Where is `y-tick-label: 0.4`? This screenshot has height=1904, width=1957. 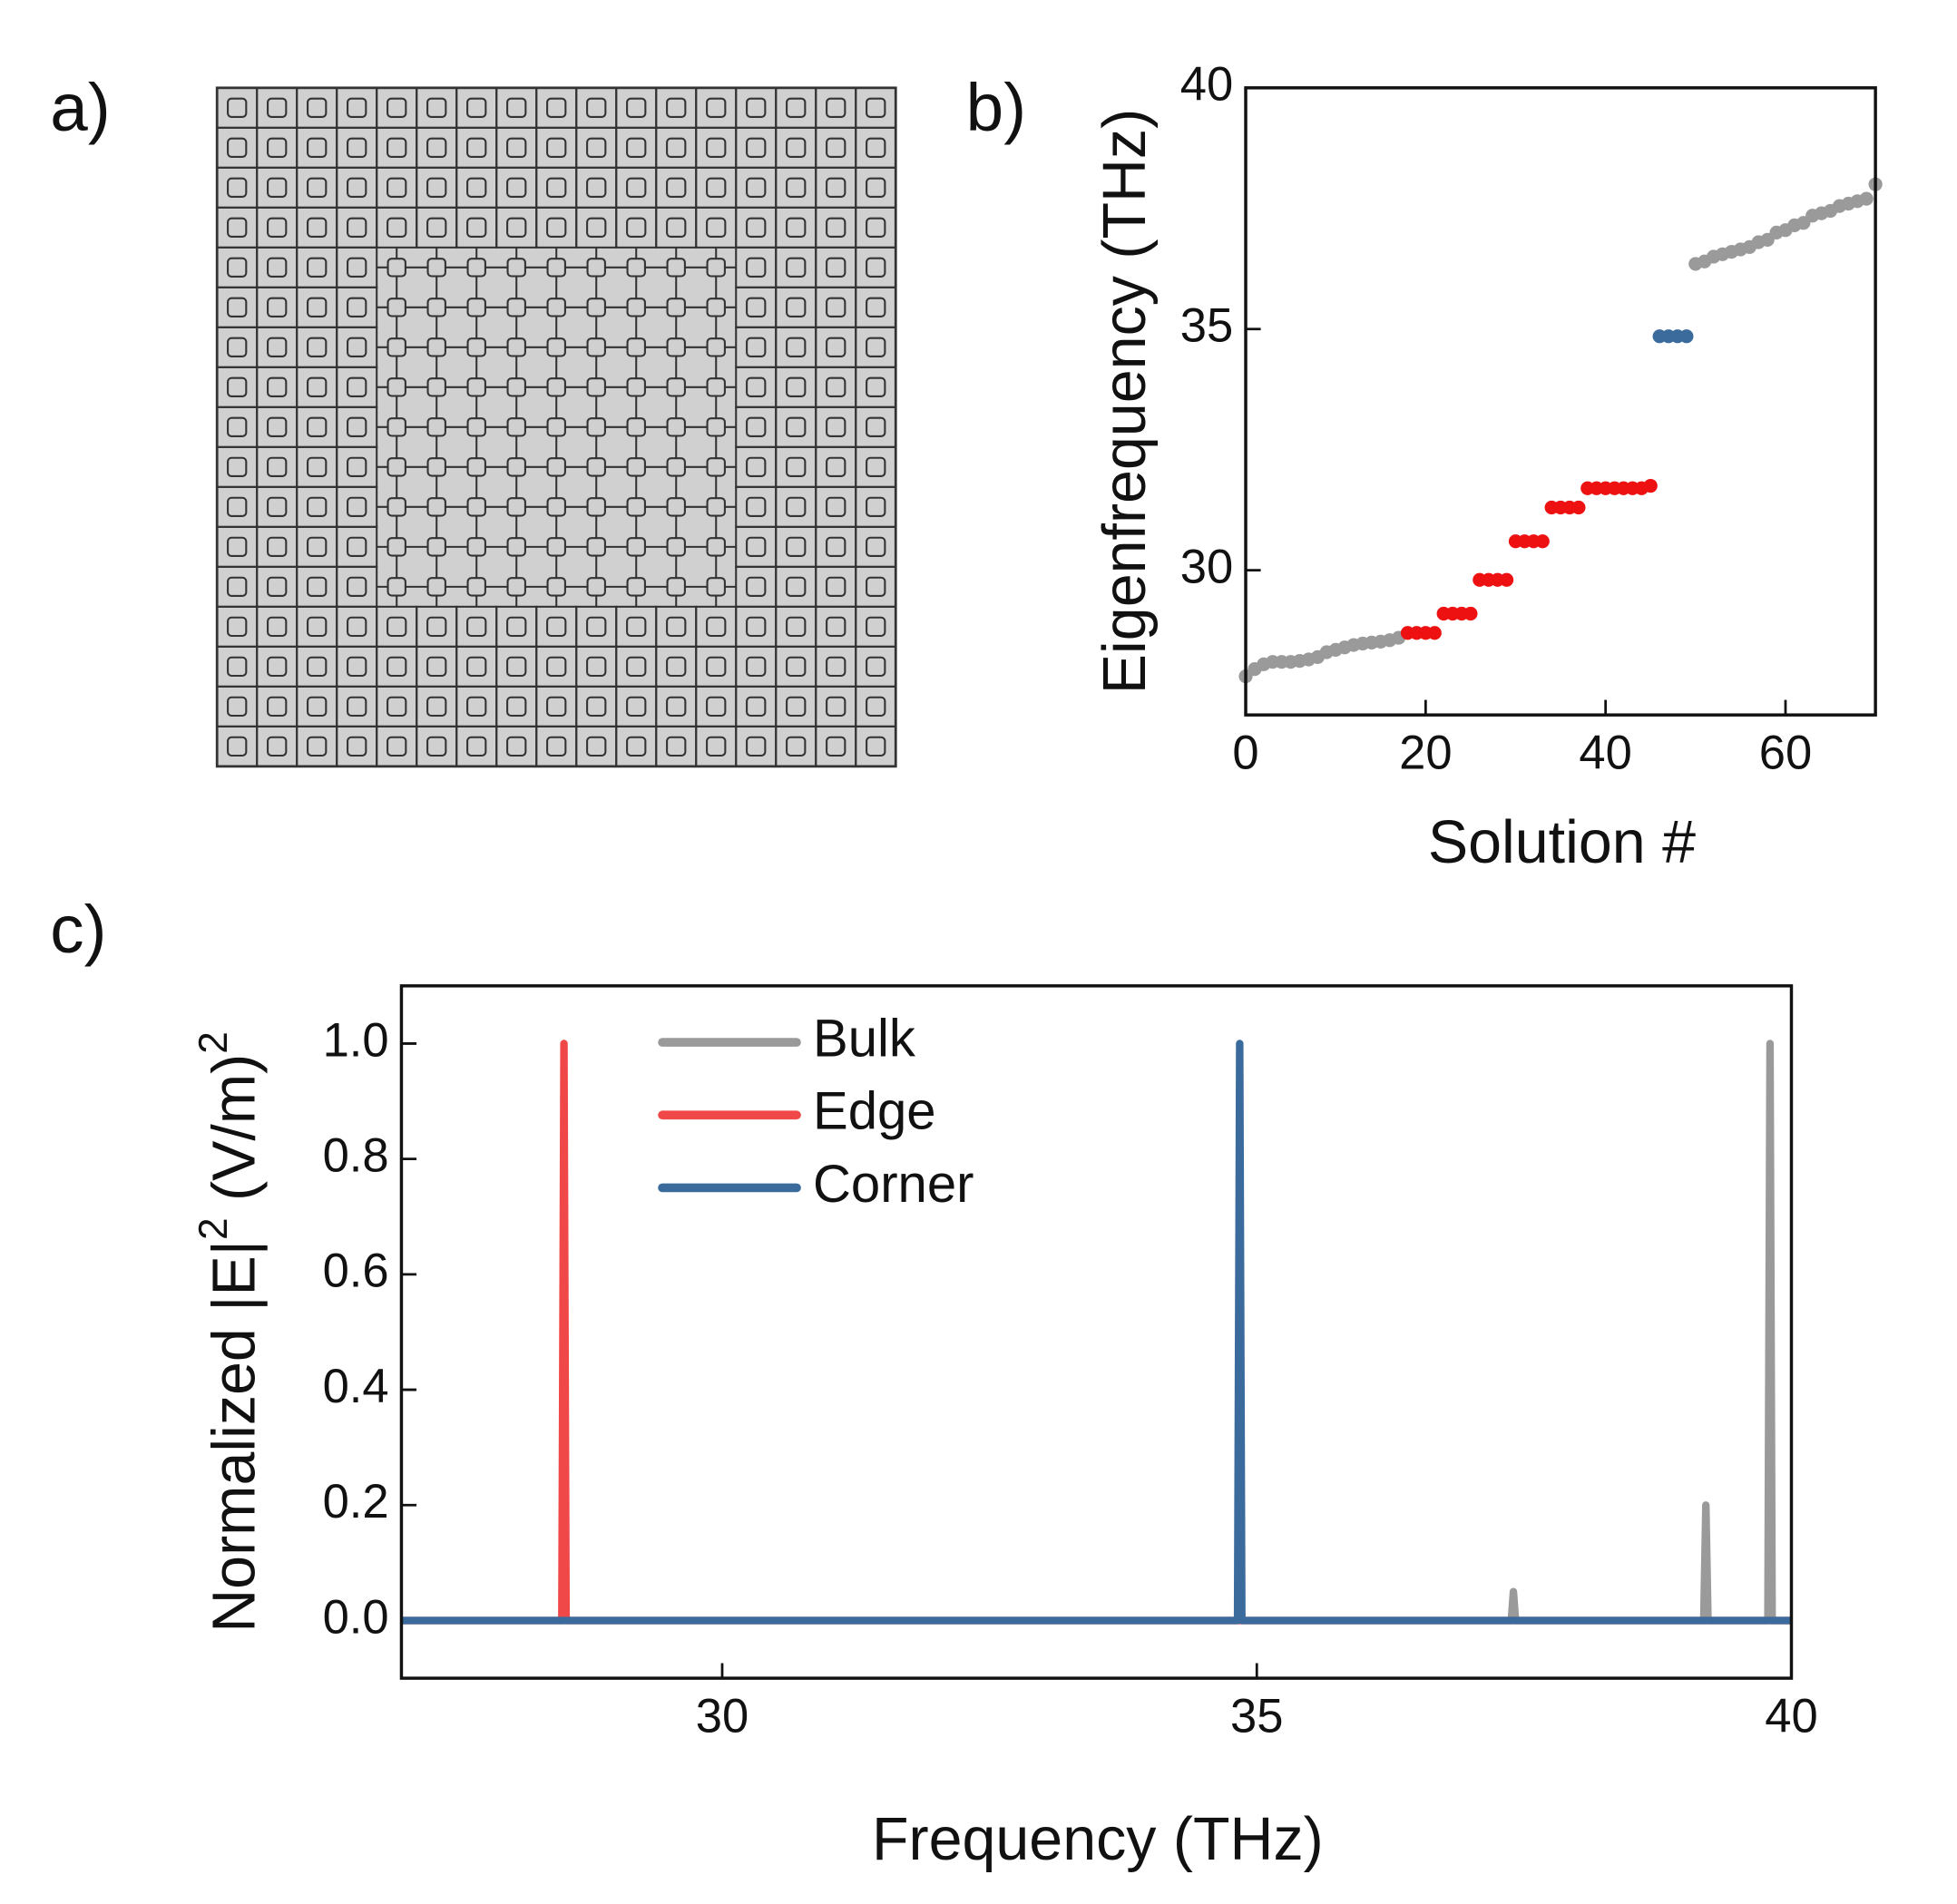
y-tick-label: 0.4 is located at coordinates (356, 1387).